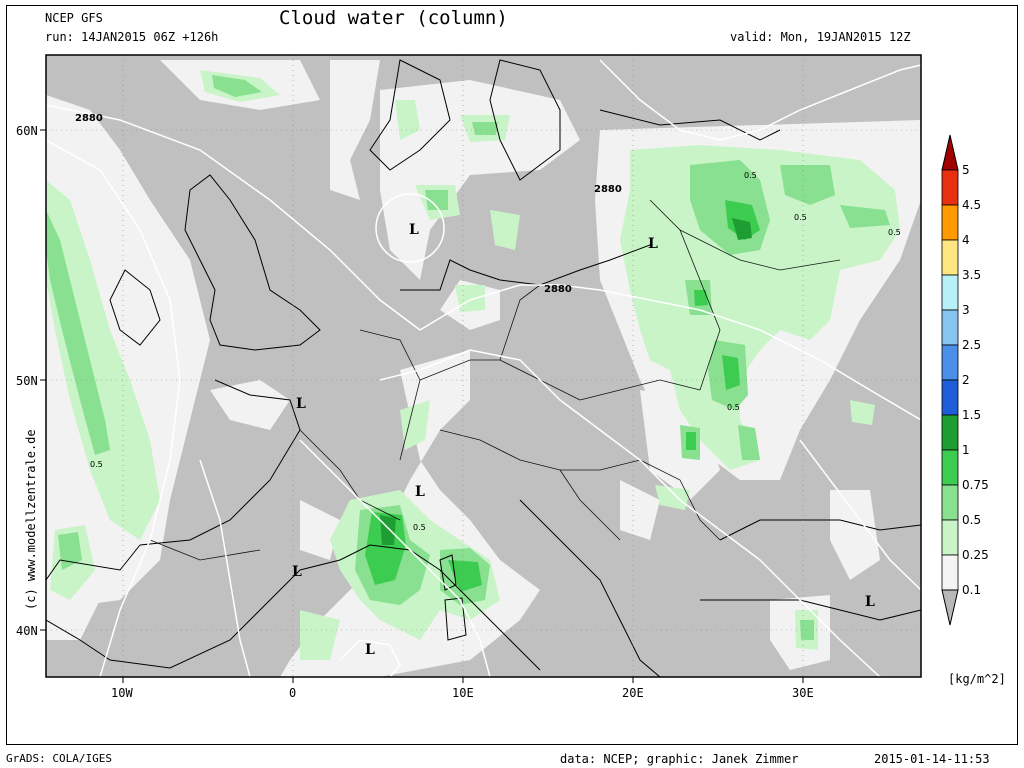 Image resolution: width=1024 pixels, height=768 pixels. What do you see at coordinates (27, 631) in the screenshot?
I see `lat-label: 40N` at bounding box center [27, 631].